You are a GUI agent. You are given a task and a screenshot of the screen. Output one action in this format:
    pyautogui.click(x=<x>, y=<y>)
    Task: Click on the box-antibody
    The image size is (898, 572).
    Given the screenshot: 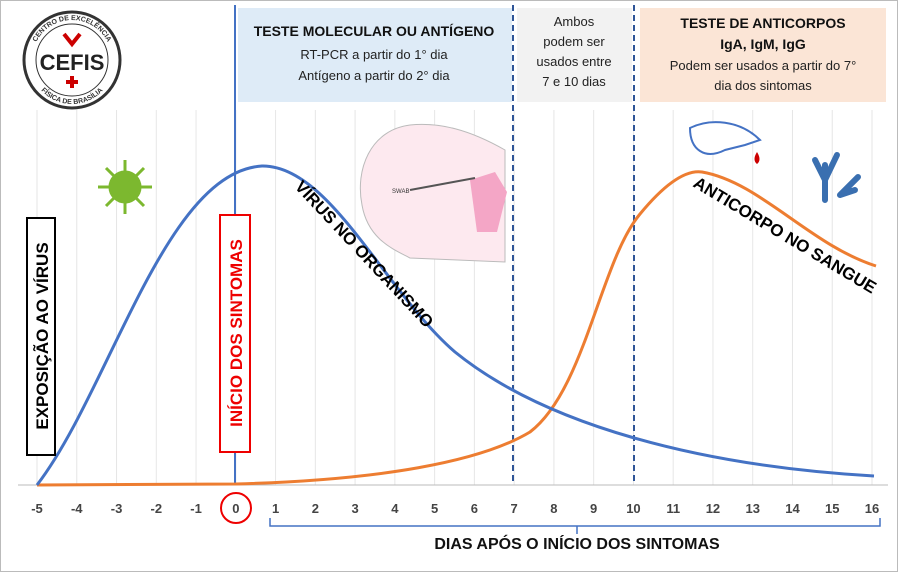 What is the action you would take?
    pyautogui.click(x=763, y=55)
    